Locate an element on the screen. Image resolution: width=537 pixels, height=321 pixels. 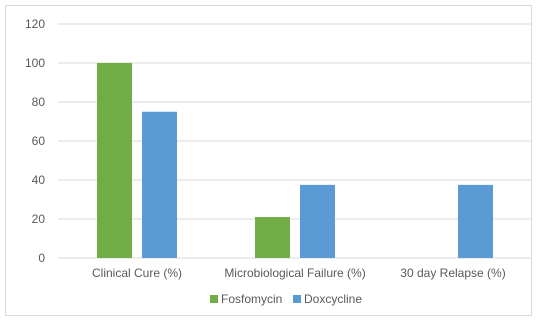
y-tick-label: 0 is located at coordinates (41, 258).